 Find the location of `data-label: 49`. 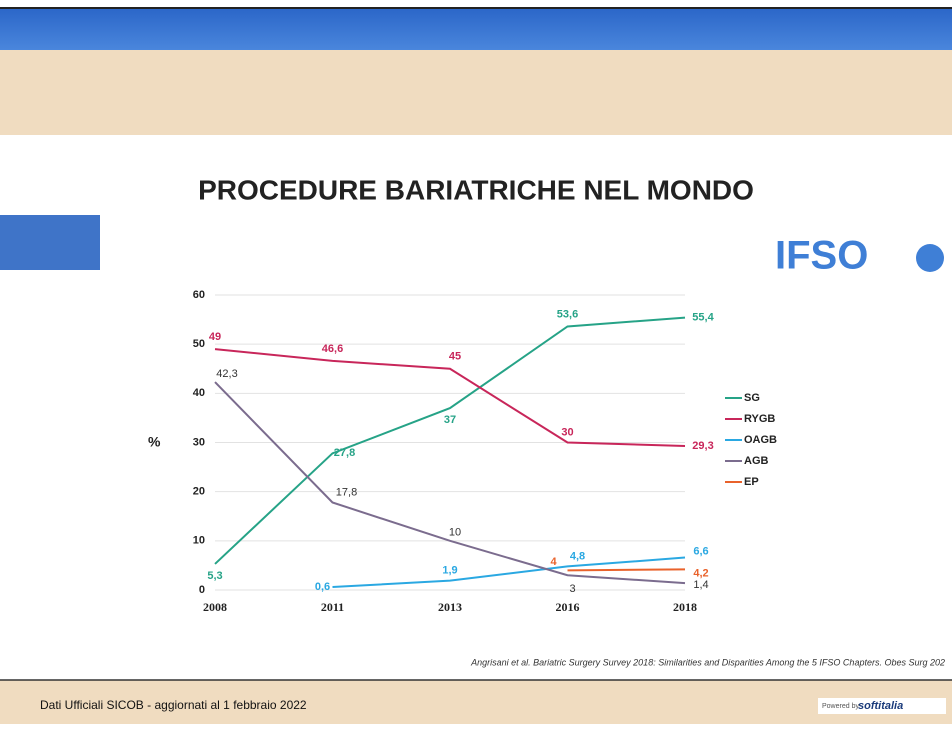

data-label: 49 is located at coordinates (215, 337).